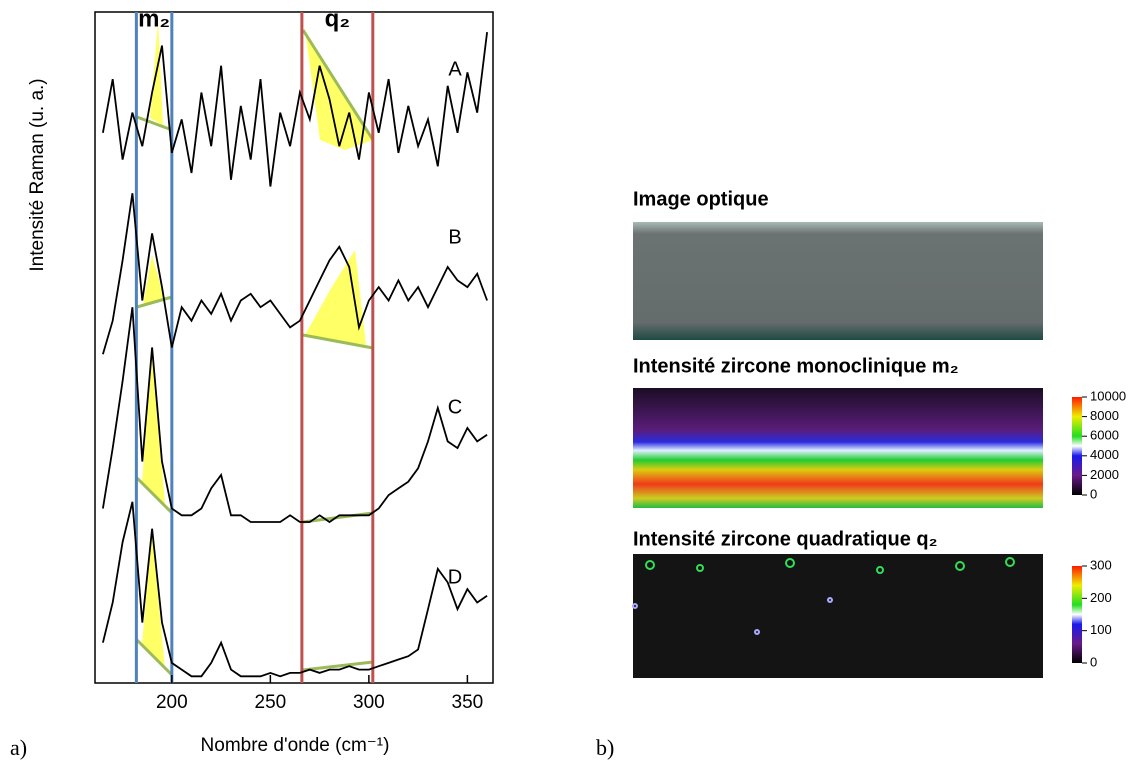 Image resolution: width=1141 pixels, height=772 pixels. I want to click on map-title: Intensité zircone monoclinique m₂, so click(796, 366).